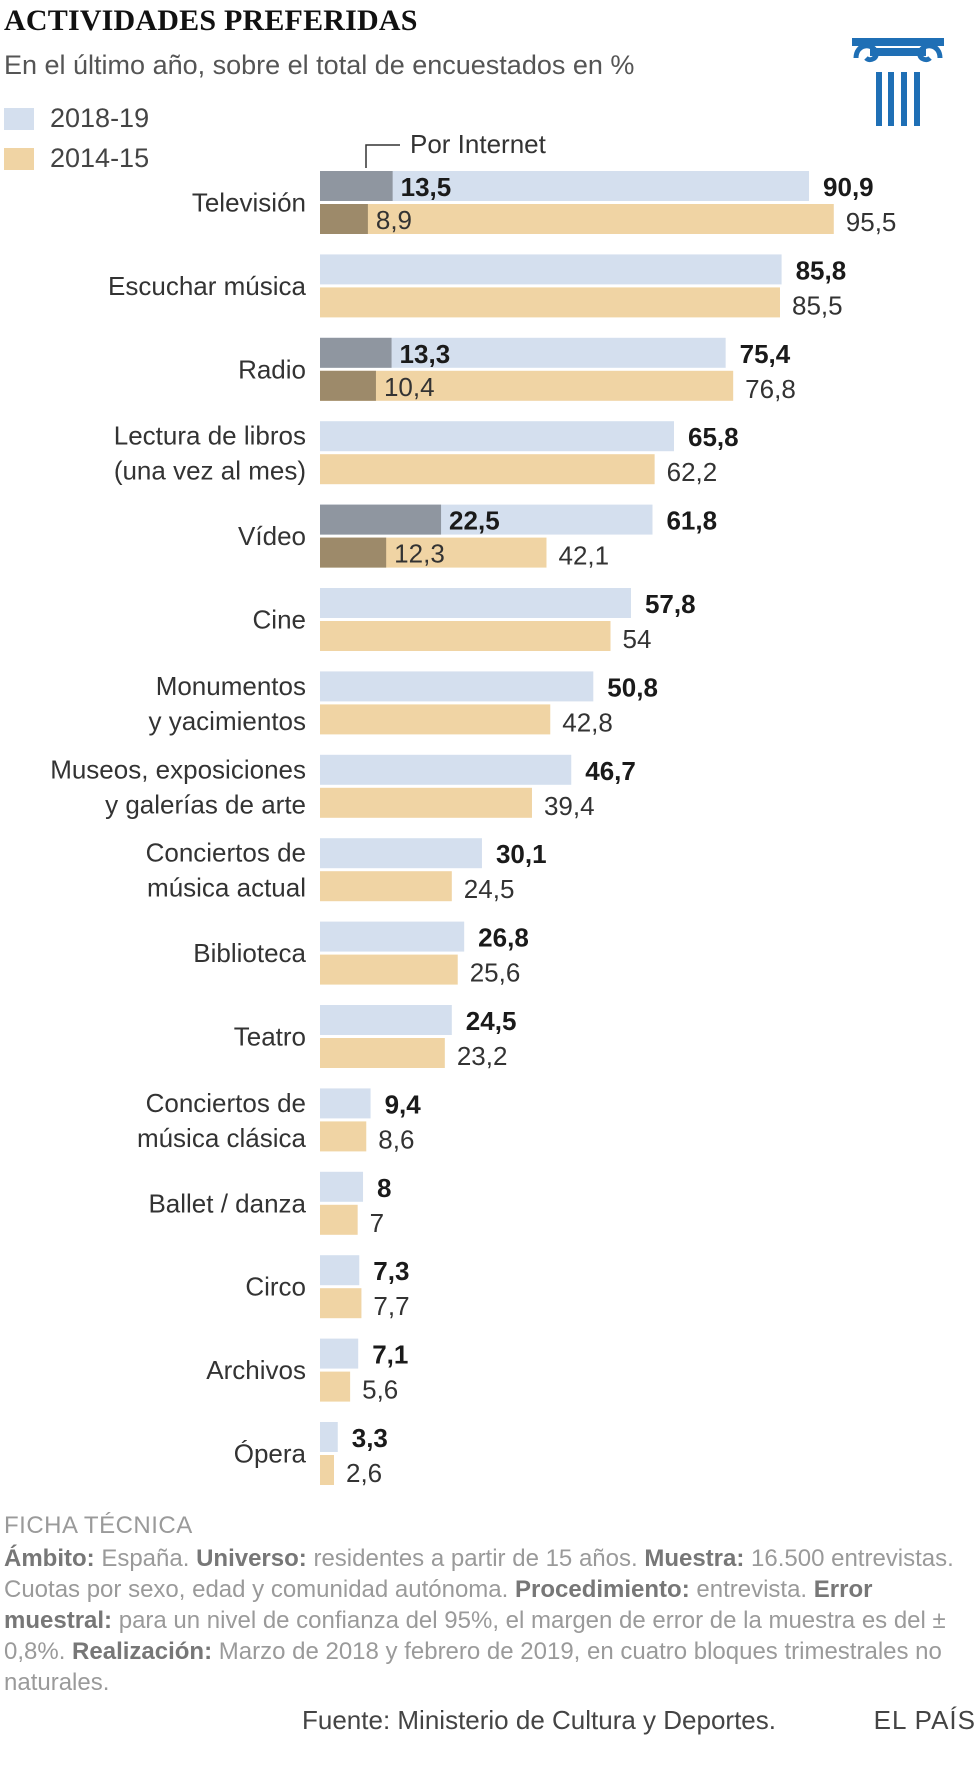 The width and height of the screenshot is (980, 1776). Describe the element at coordinates (227, 1203) in the screenshot. I see `category-label: Ballet / danza` at that location.